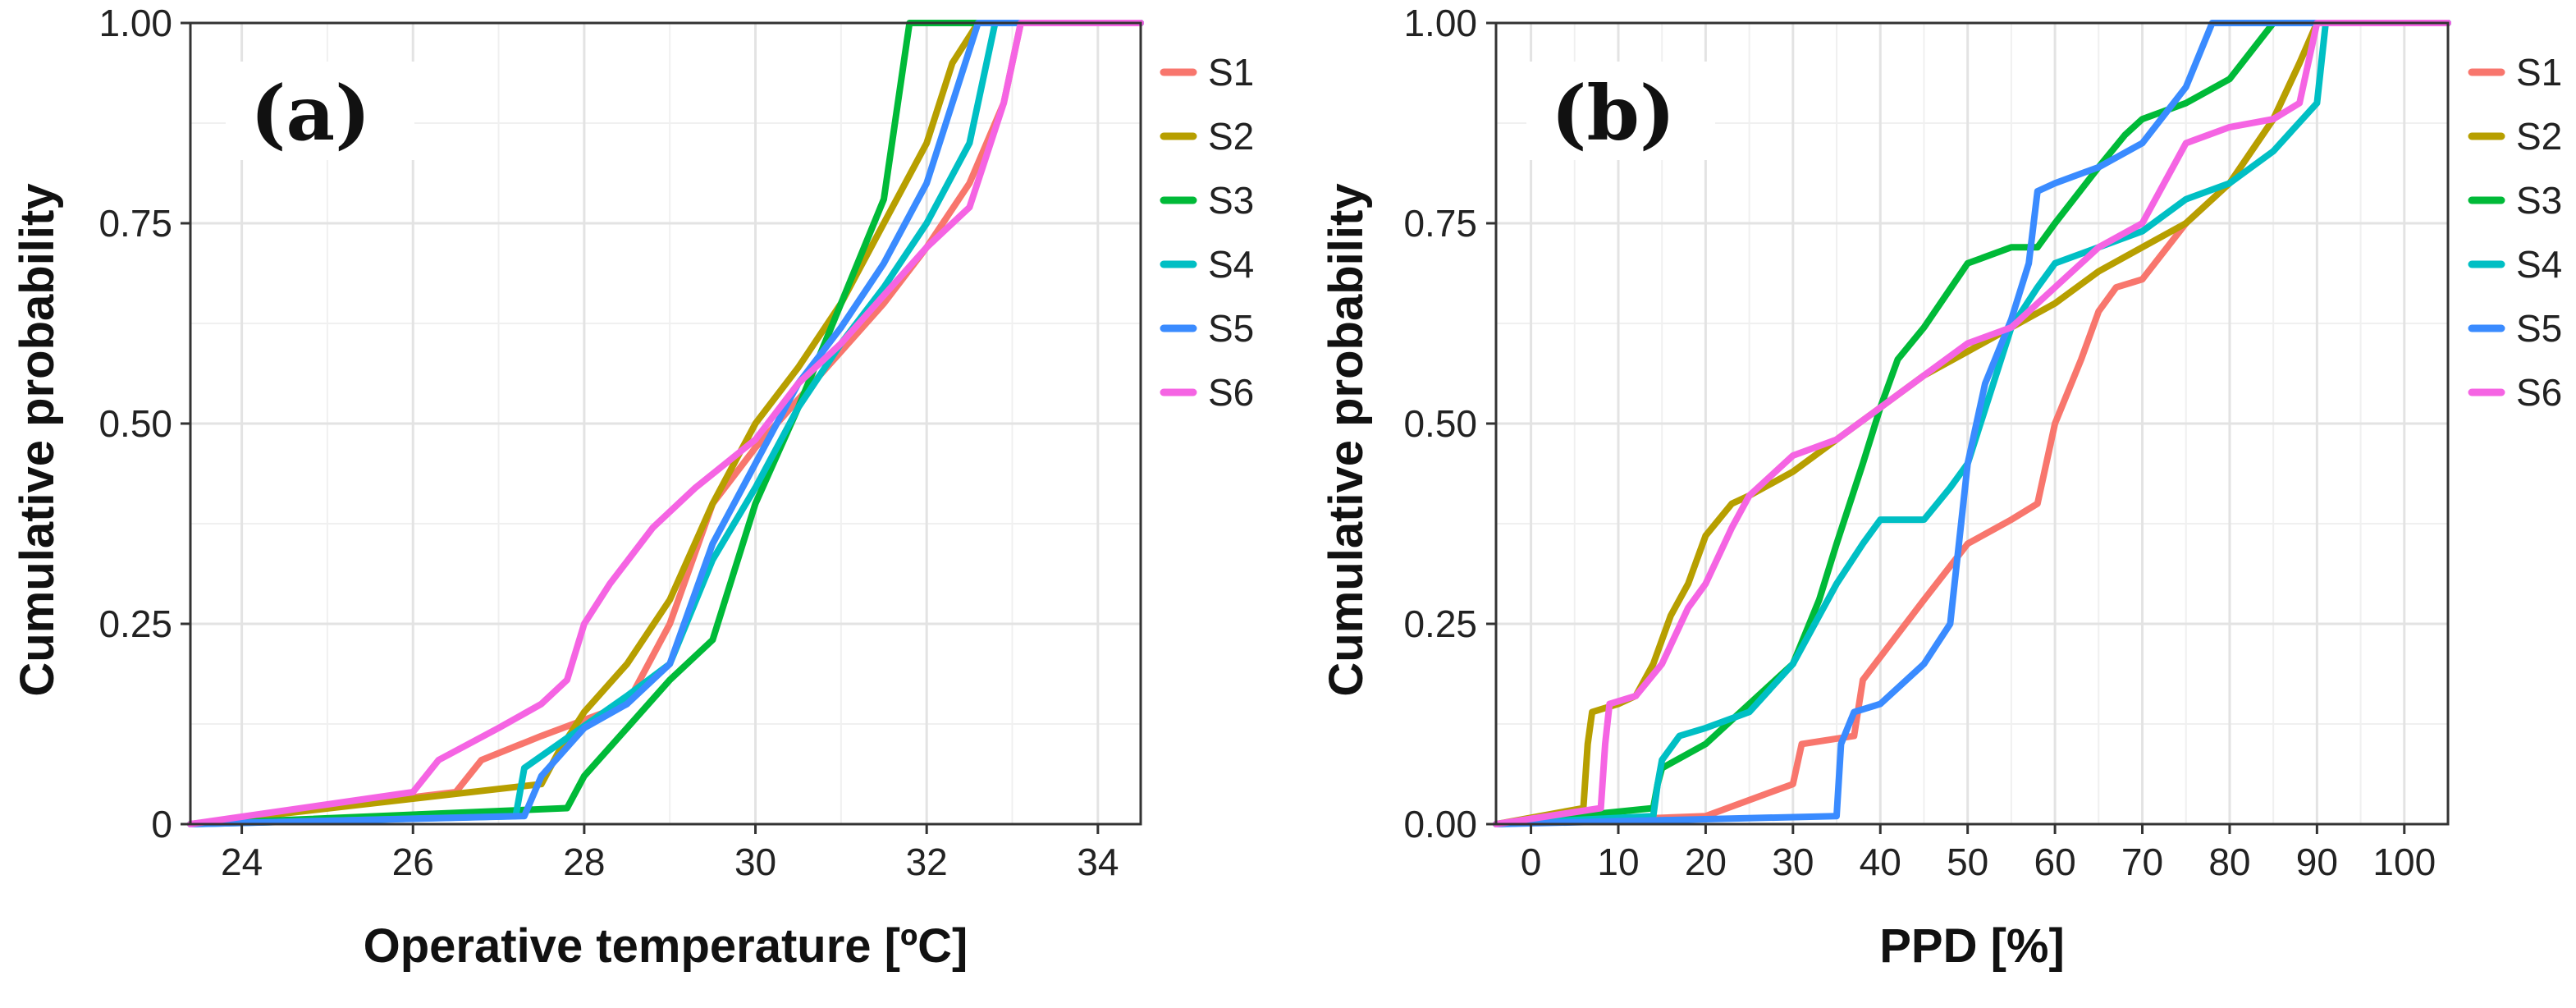 Image resolution: width=2576 pixels, height=1008 pixels. I want to click on y-tick-label: 0, so click(161, 824).